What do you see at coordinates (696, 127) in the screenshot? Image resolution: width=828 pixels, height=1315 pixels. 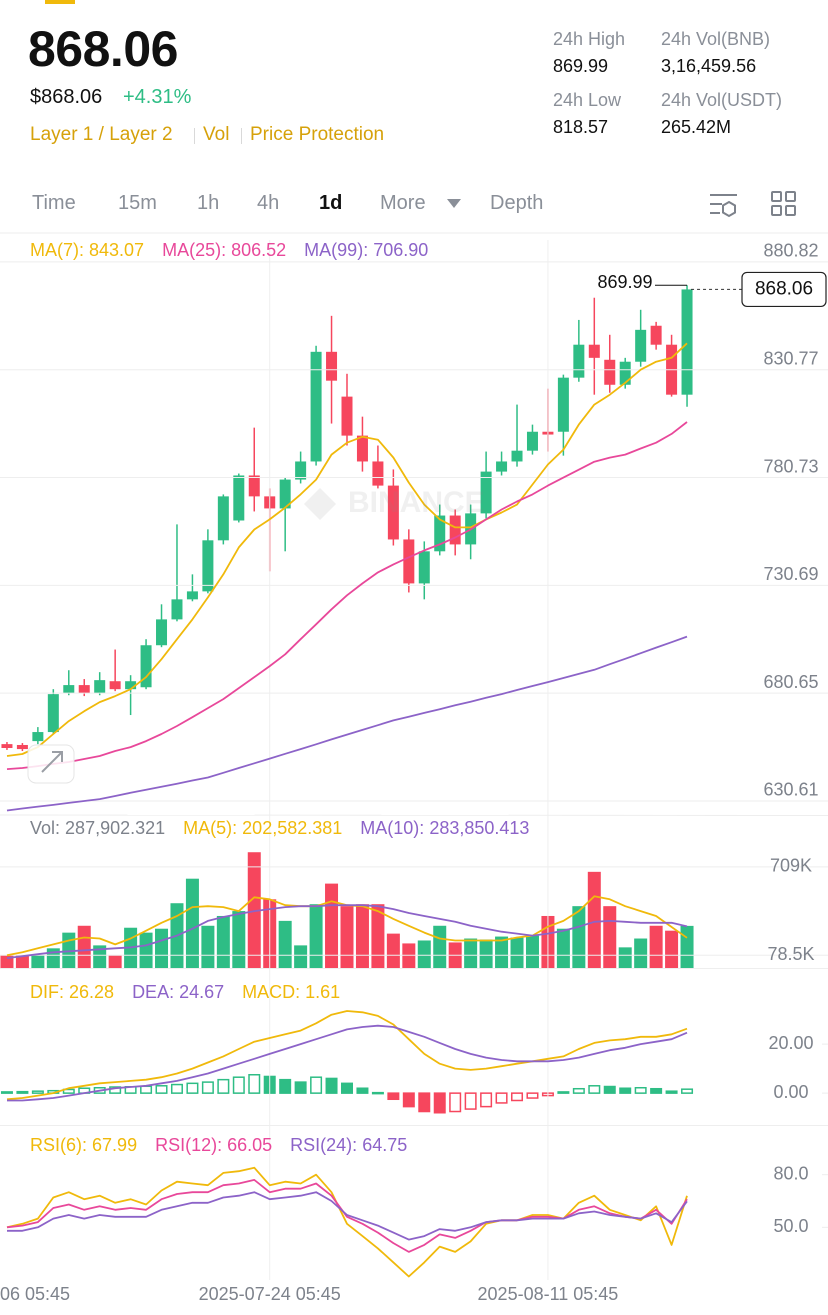 I see `stat-value: 265.42M` at bounding box center [696, 127].